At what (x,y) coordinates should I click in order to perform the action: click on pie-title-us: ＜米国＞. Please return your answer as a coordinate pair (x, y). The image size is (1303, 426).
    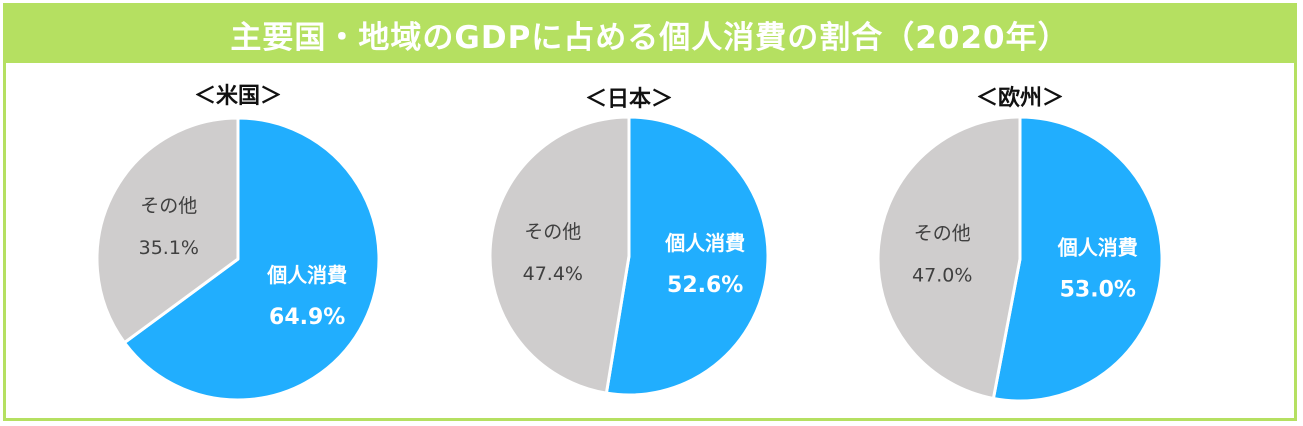
    Looking at the image, I should click on (238, 96).